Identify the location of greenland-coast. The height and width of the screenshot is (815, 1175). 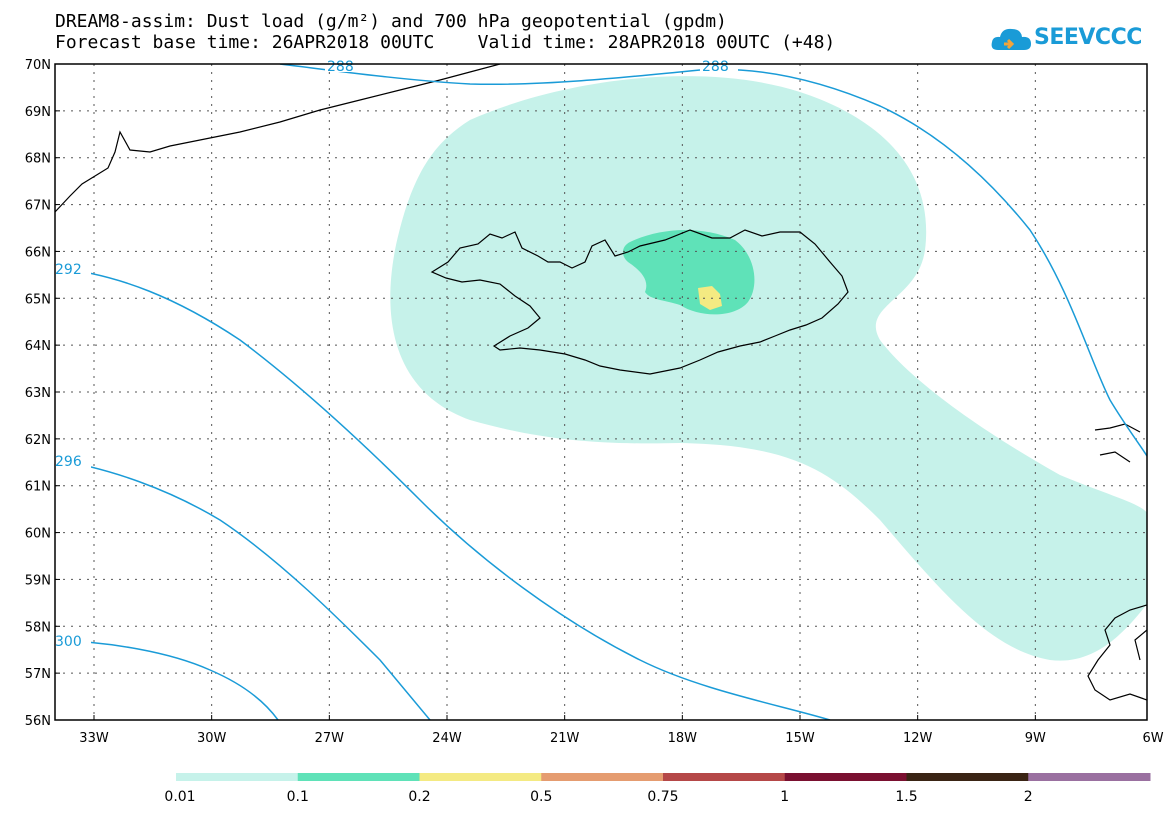
(278, 138).